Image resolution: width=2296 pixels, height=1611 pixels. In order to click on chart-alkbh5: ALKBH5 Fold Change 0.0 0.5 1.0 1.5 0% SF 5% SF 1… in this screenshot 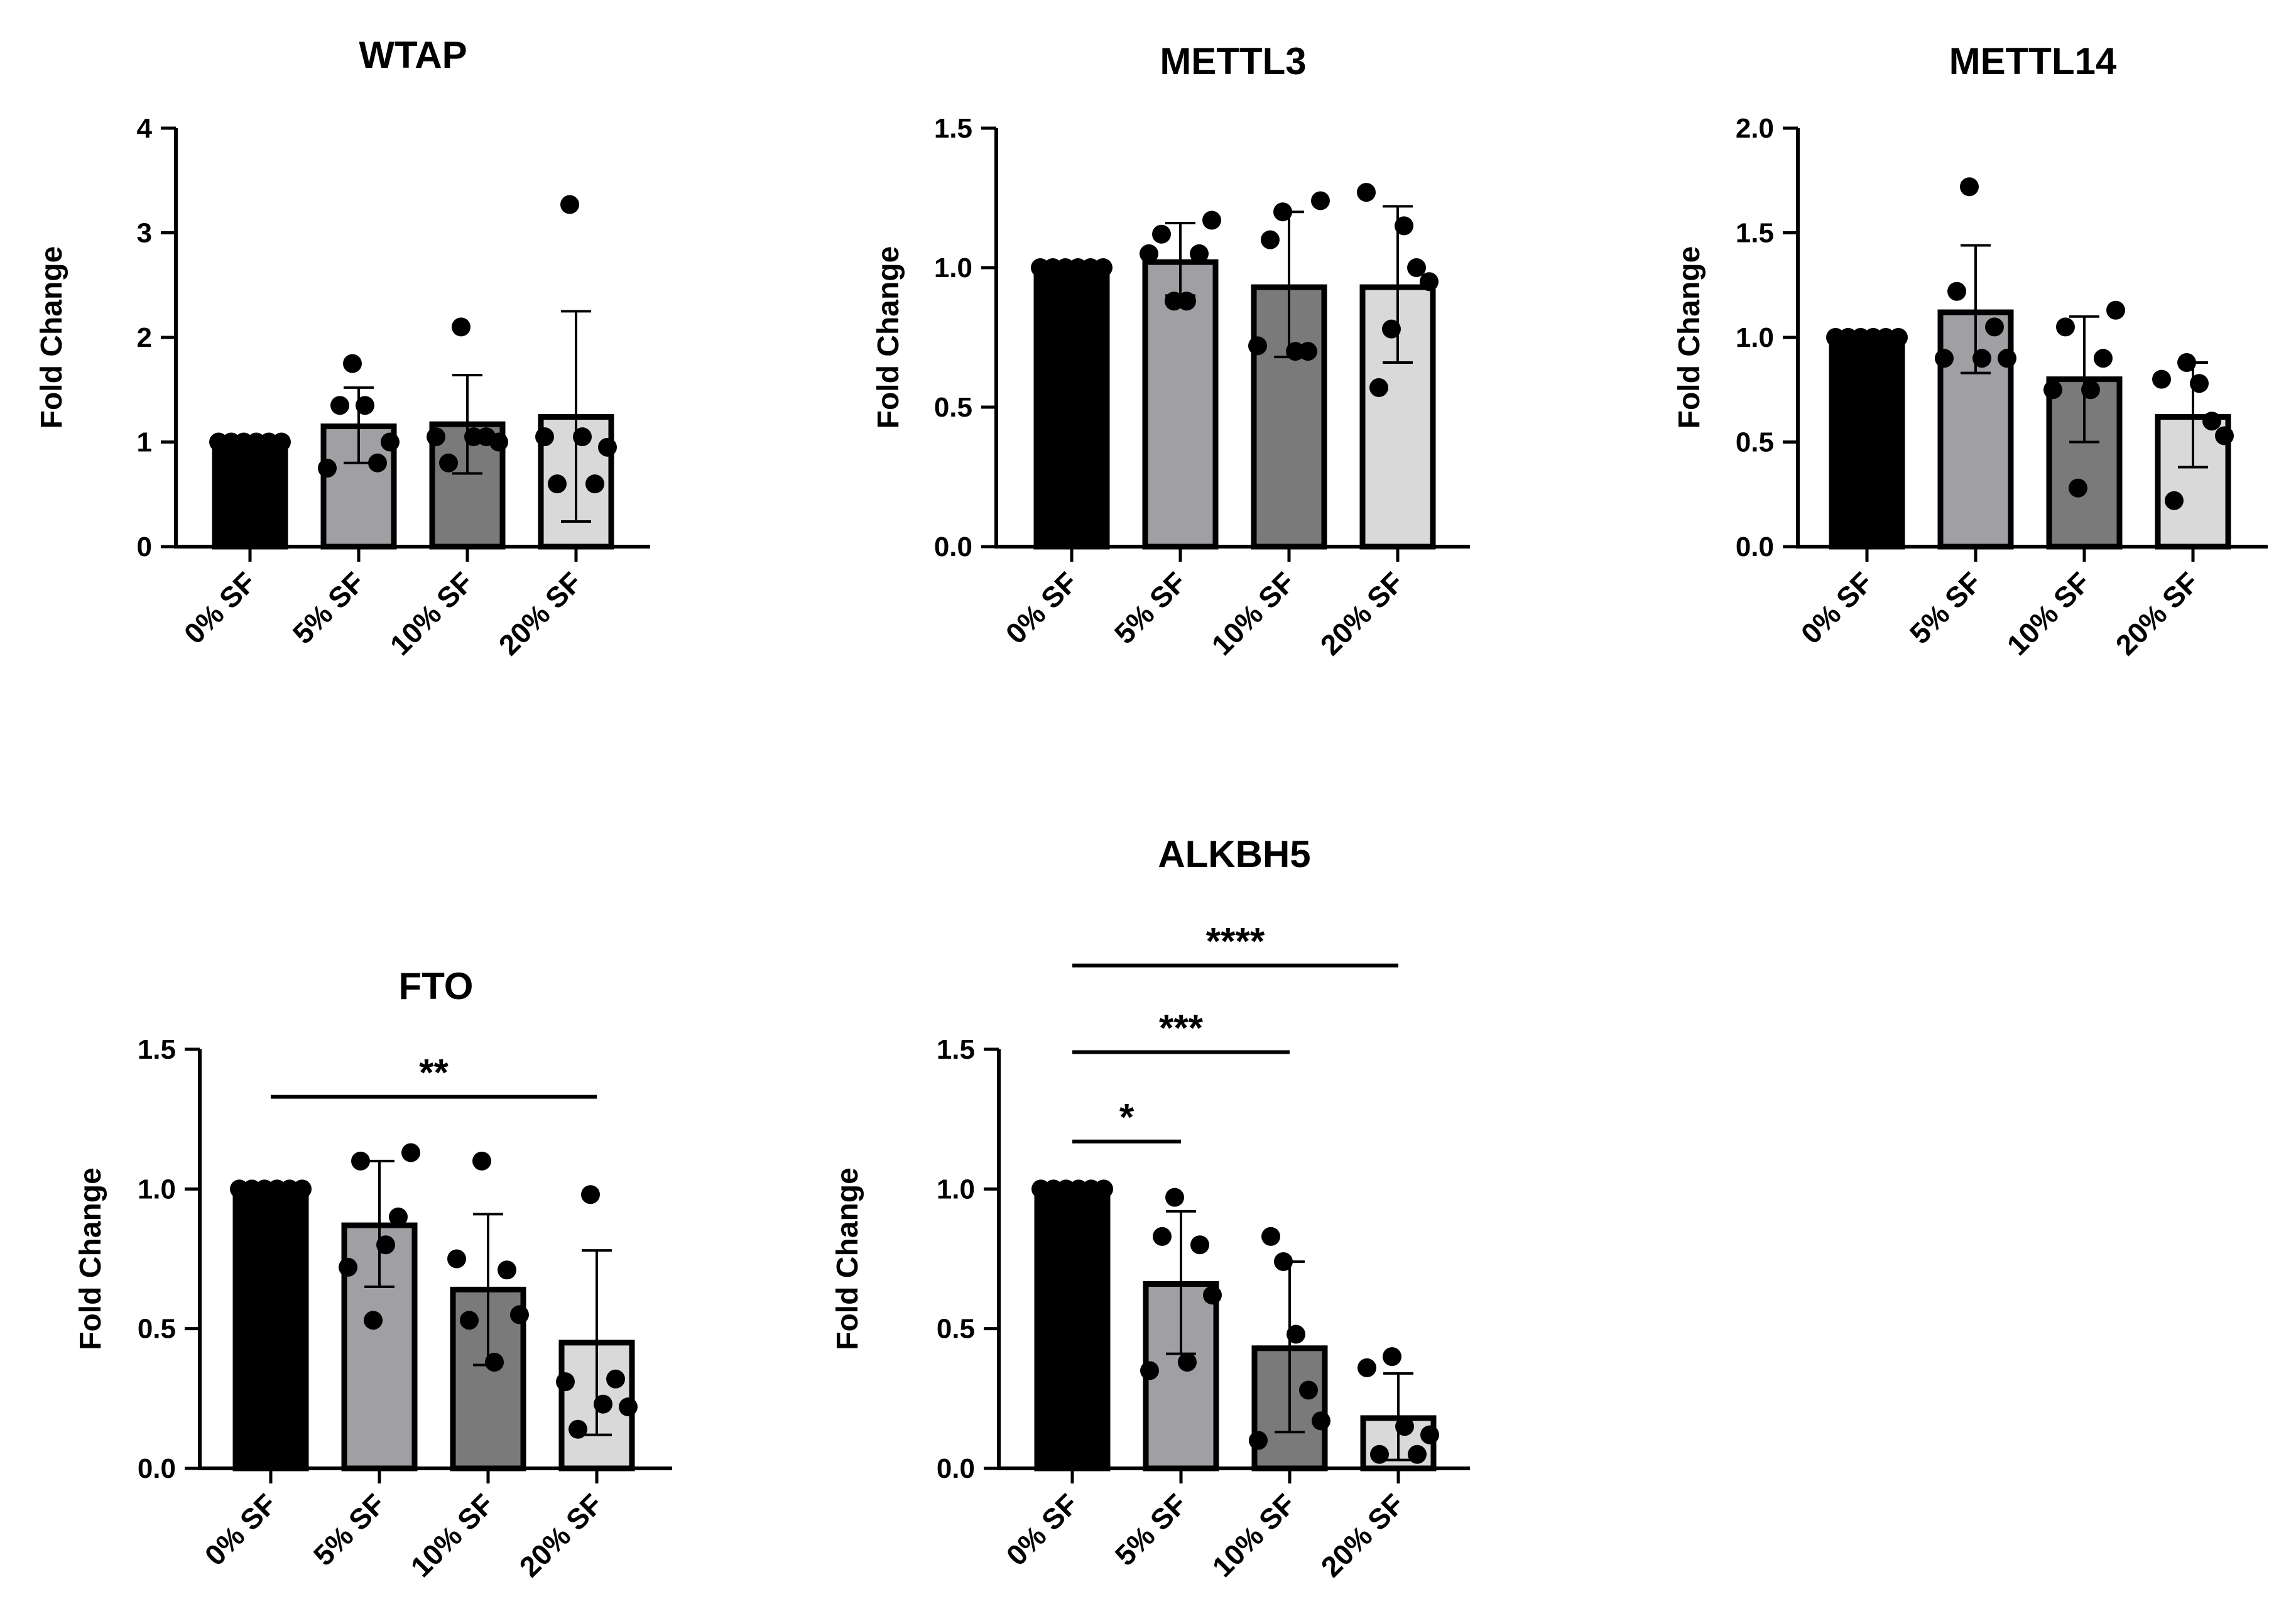, I will do `click(1150, 1208)`.